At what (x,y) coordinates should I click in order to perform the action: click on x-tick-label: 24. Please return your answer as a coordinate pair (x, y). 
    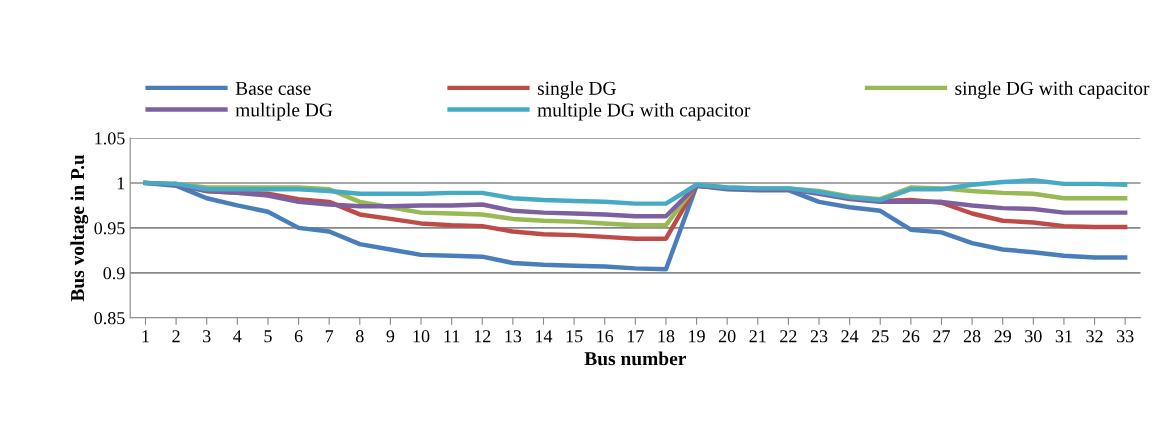
    Looking at the image, I should click on (850, 336).